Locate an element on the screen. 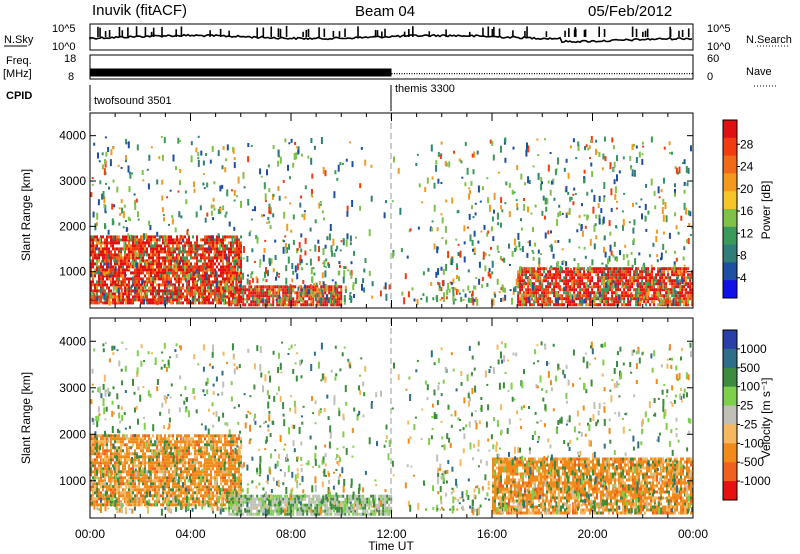  station-title: Inuvik (fitACF) is located at coordinates (139, 10).